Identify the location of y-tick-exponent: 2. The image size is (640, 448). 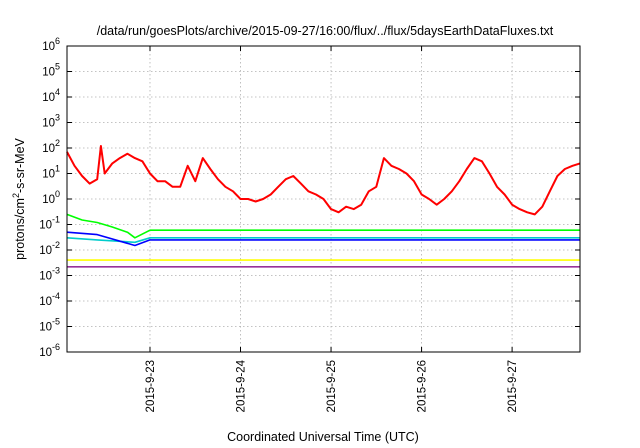
(57, 143).